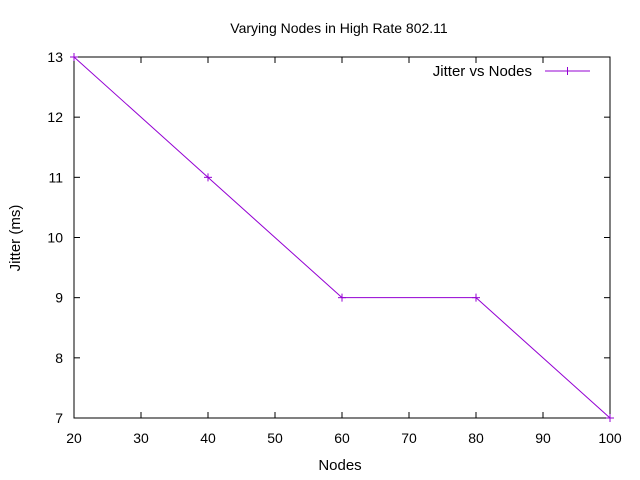 The image size is (640, 480). I want to click on legend: Jitter vs Nodes, so click(511, 71).